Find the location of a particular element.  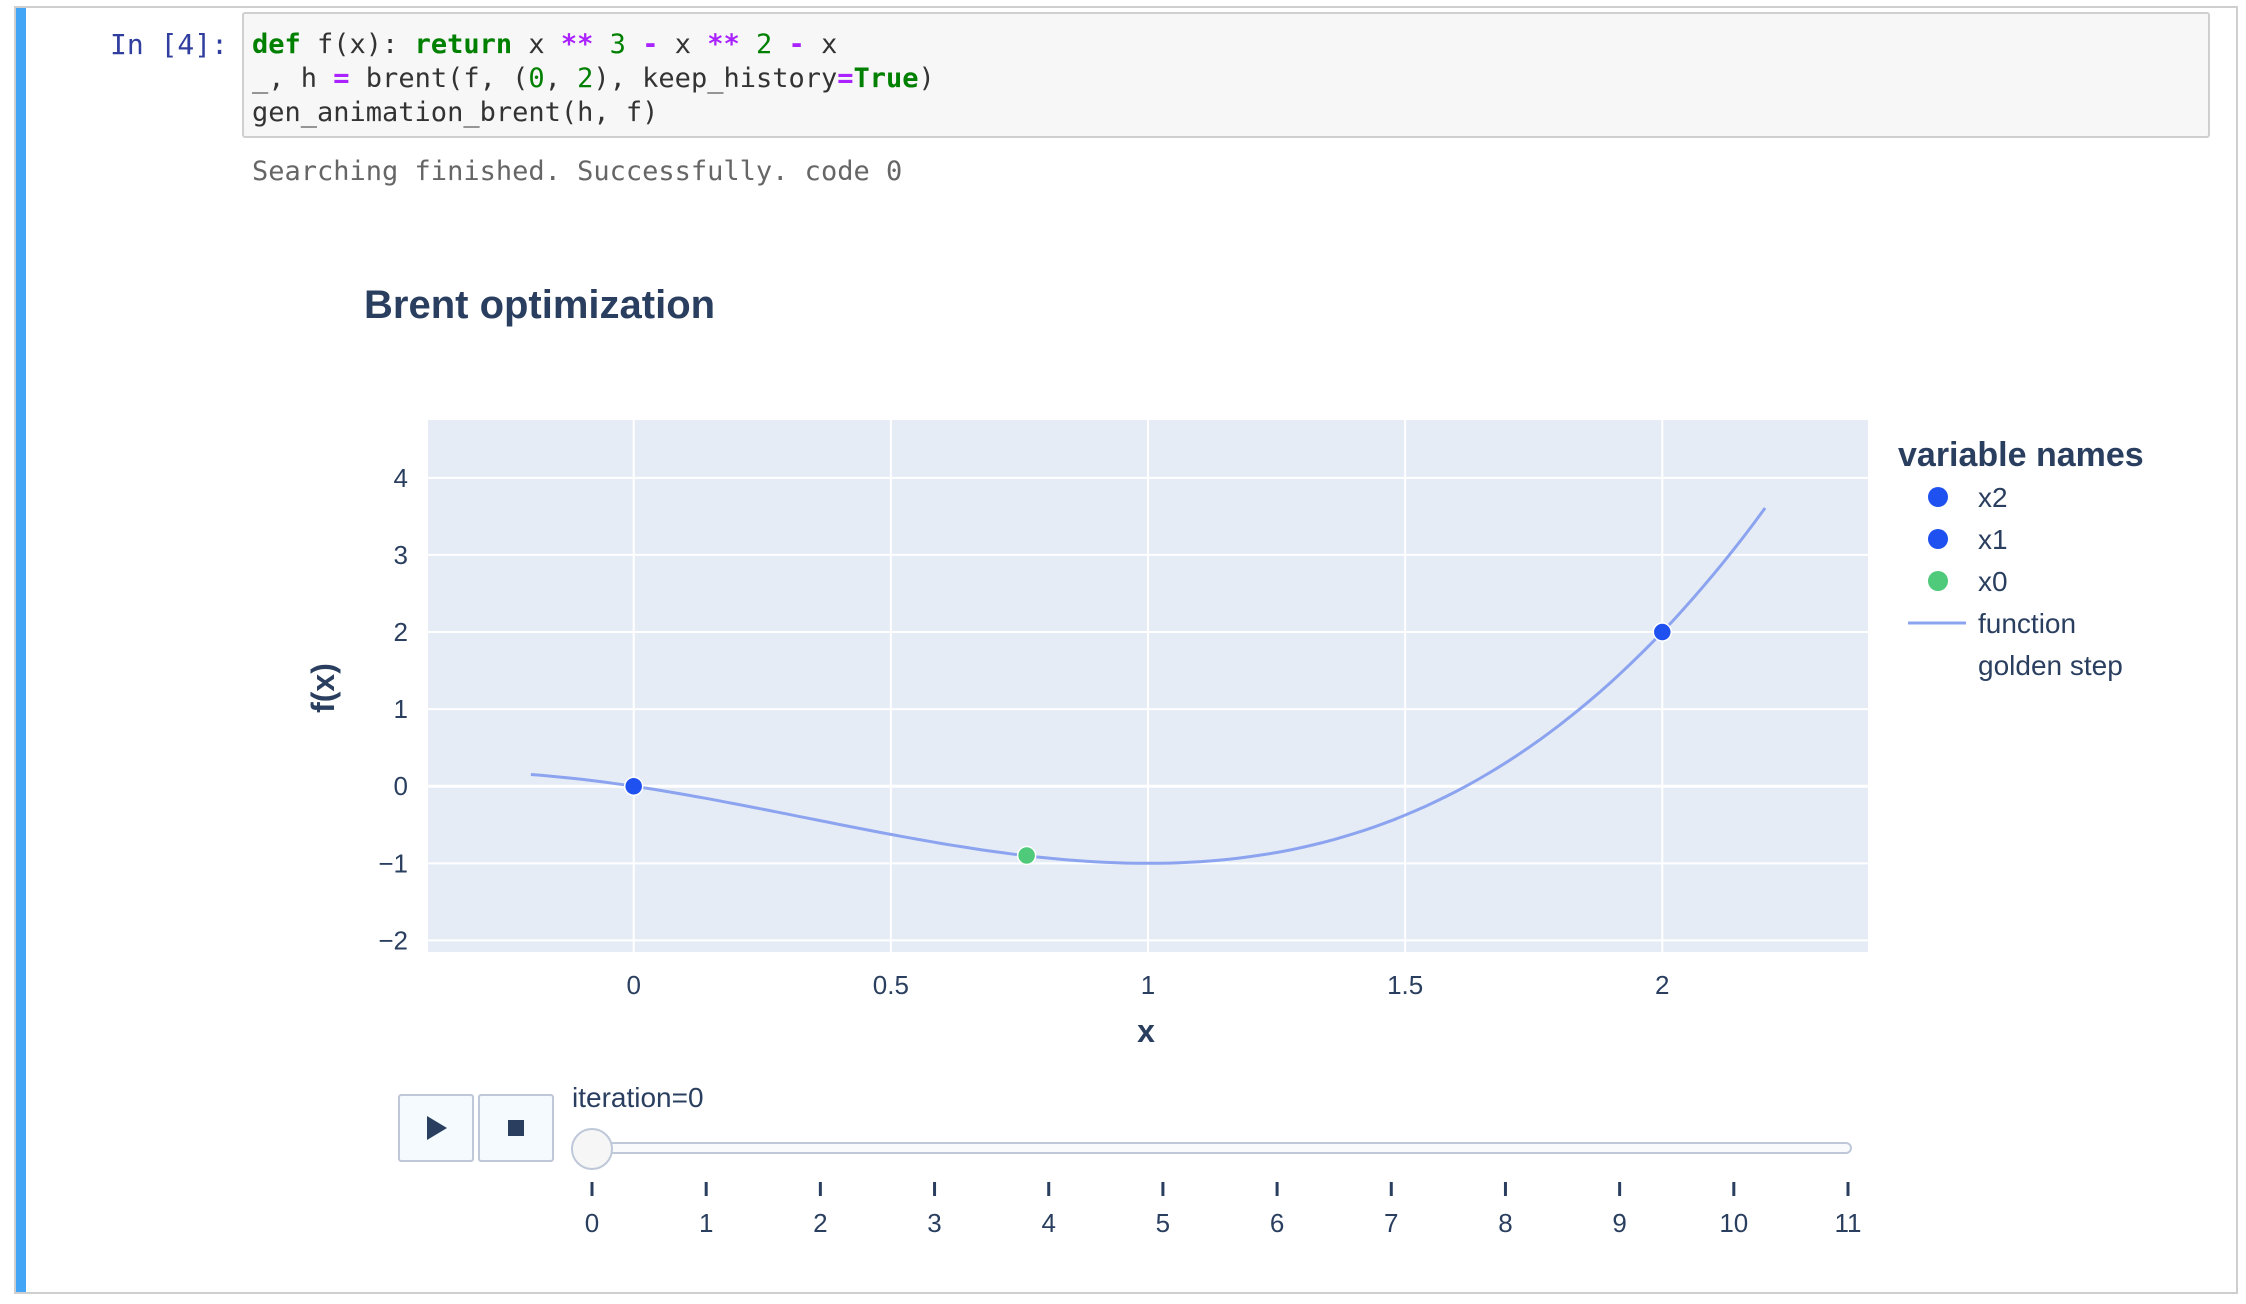

slider-tick-label: 5 is located at coordinates (1163, 1223).